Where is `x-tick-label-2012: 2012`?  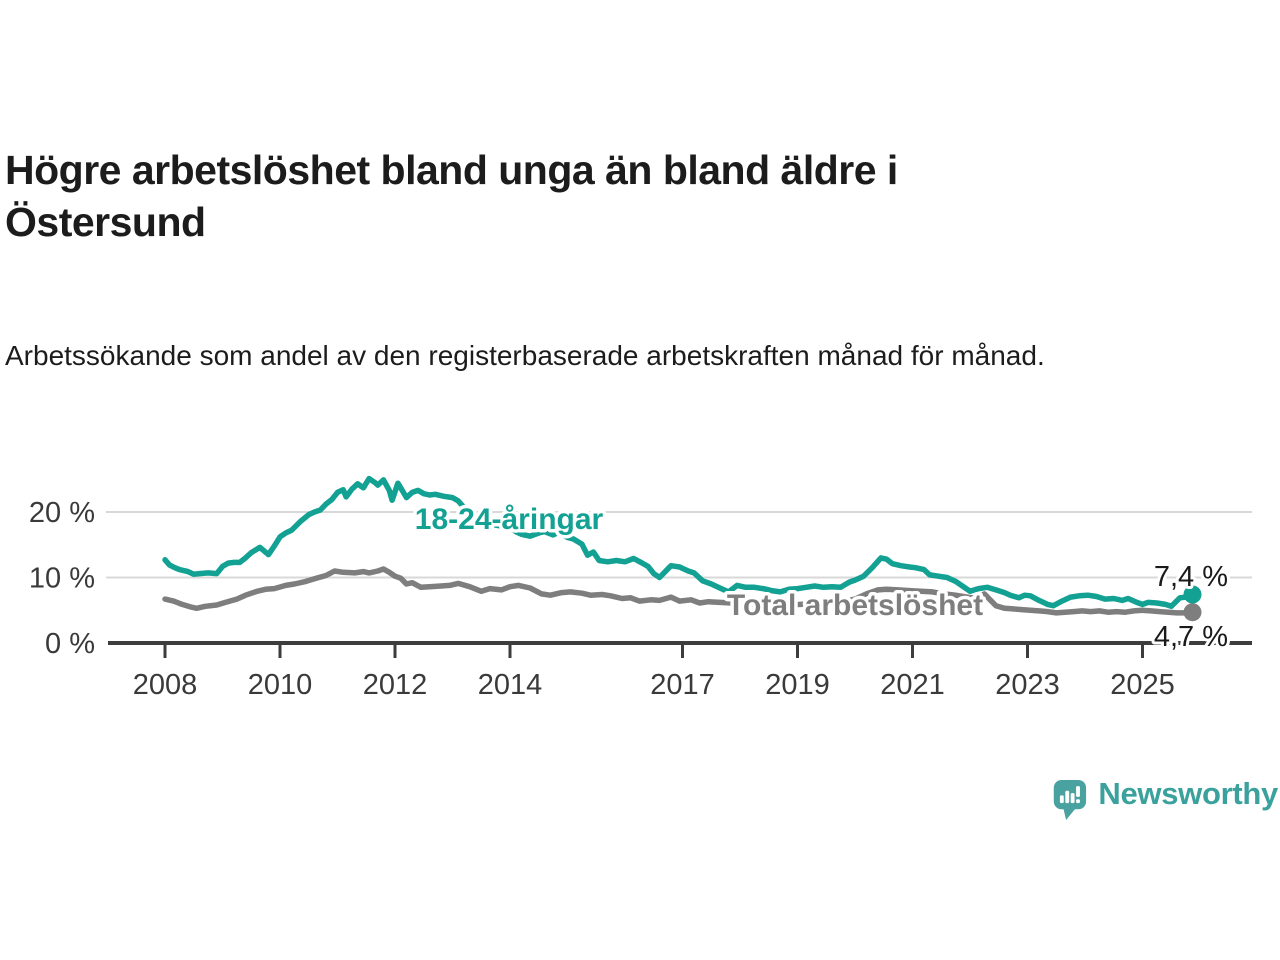
x-tick-label-2012: 2012 is located at coordinates (395, 685).